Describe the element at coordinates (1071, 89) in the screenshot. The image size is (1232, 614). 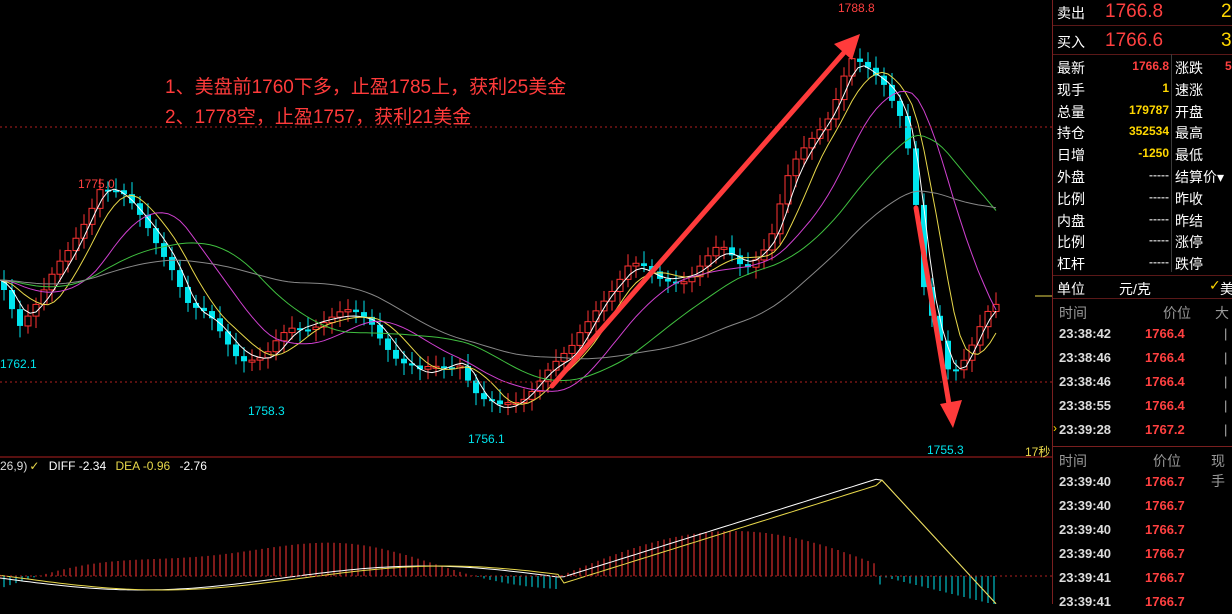
I see `stat-label: 现手` at that location.